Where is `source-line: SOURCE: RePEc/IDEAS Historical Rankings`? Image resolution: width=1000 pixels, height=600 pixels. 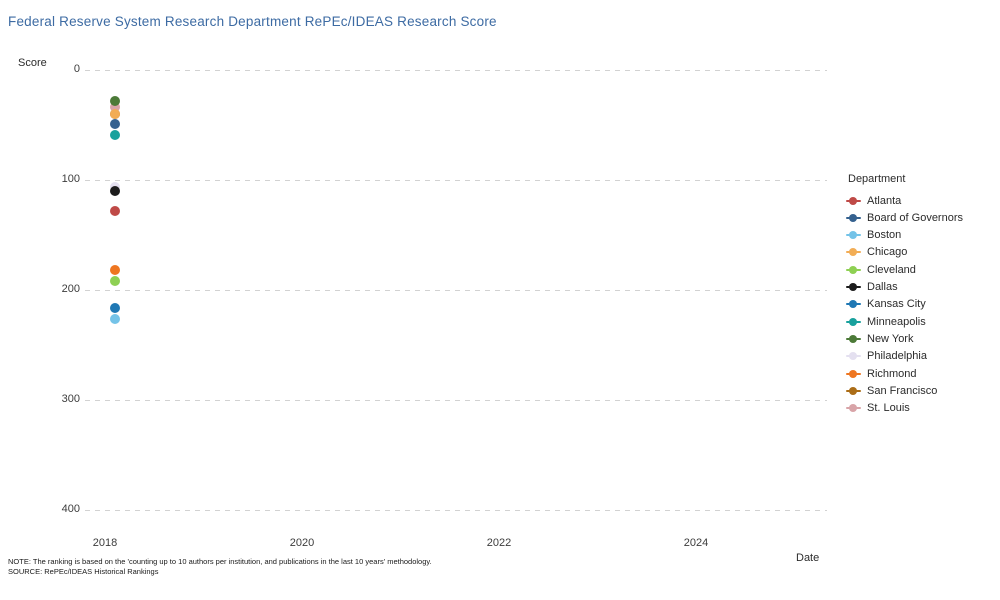
source-line: SOURCE: RePEc/IDEAS Historical Rankings is located at coordinates (83, 571).